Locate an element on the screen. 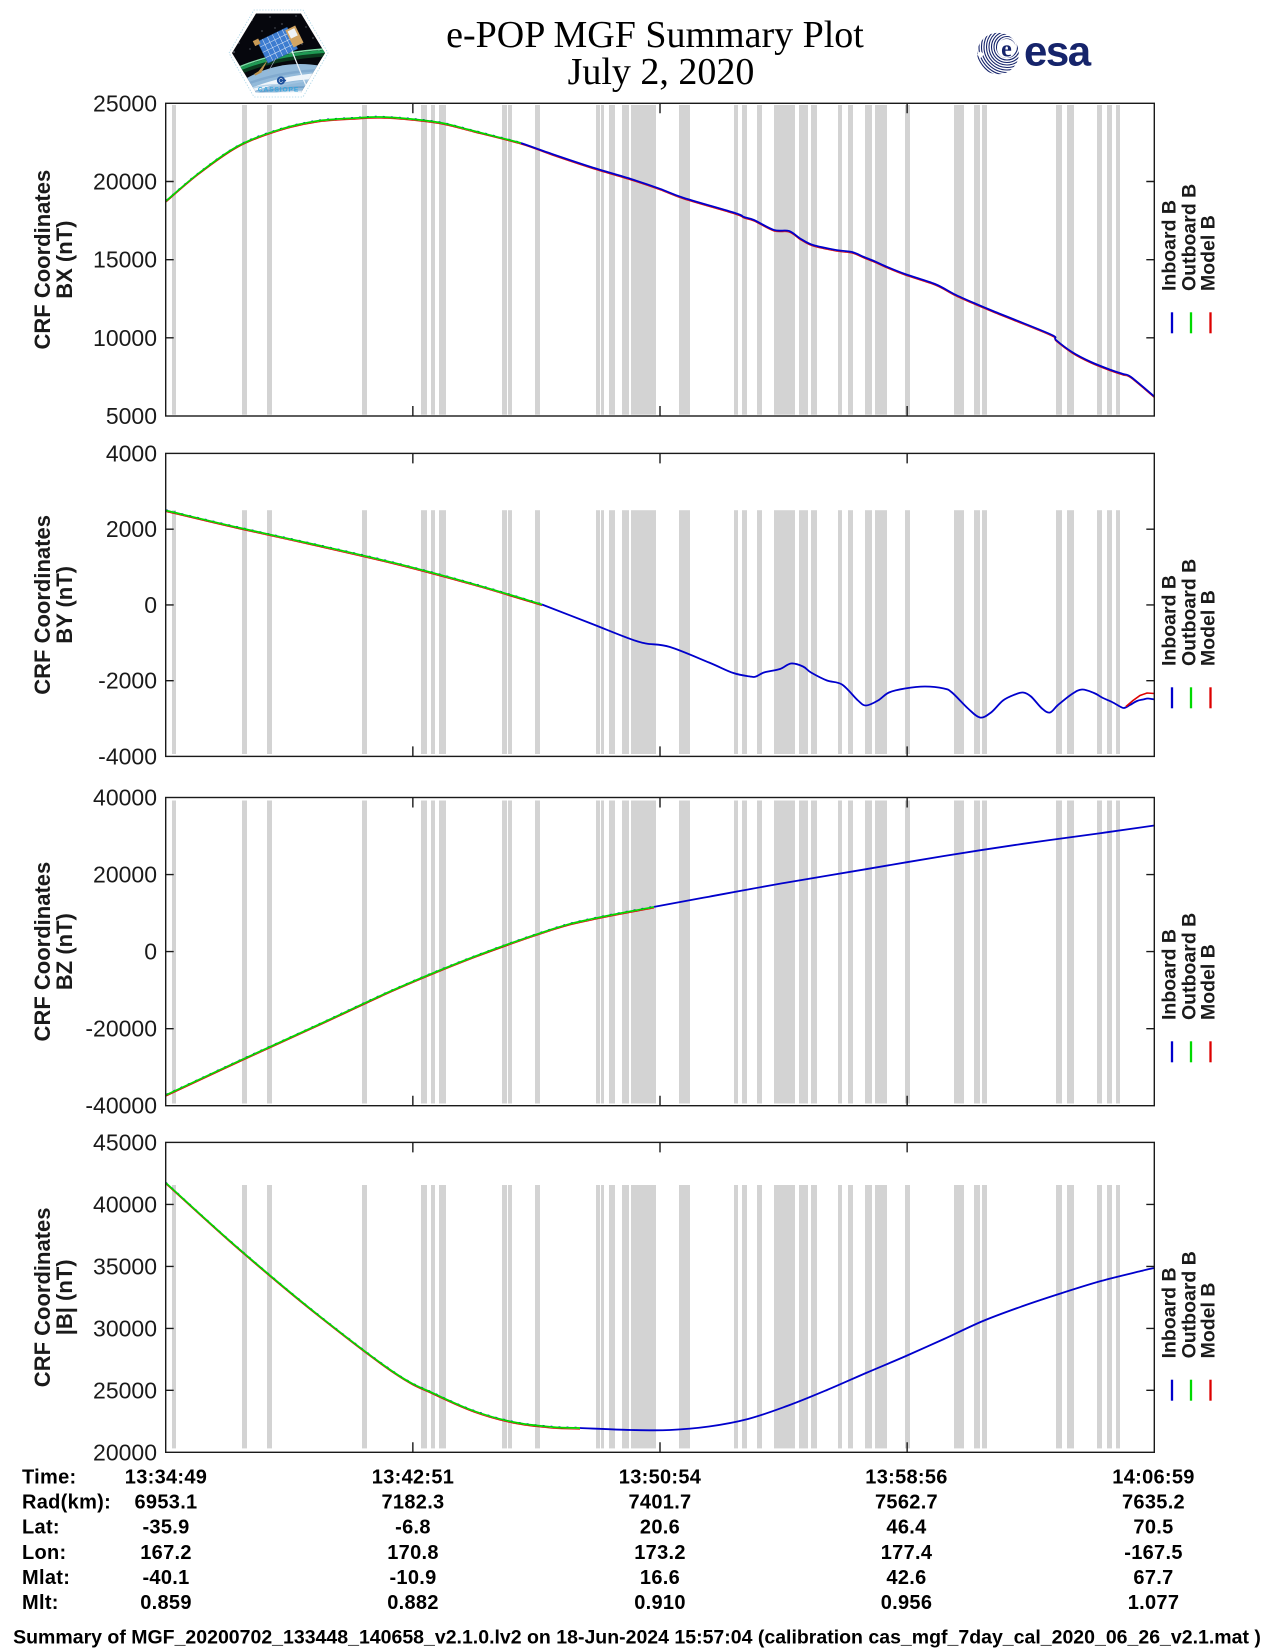  svg-text: 0.882 is located at coordinates (413, 1603).